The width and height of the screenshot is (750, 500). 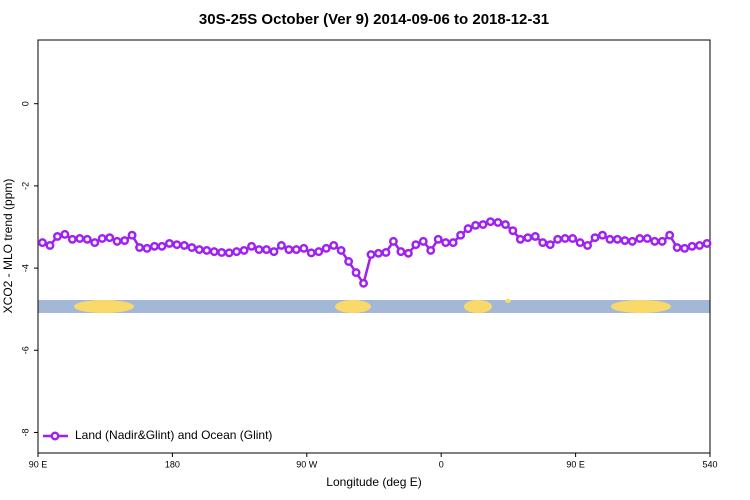 What do you see at coordinates (25, 268) in the screenshot?
I see `y-tick-label: -4` at bounding box center [25, 268].